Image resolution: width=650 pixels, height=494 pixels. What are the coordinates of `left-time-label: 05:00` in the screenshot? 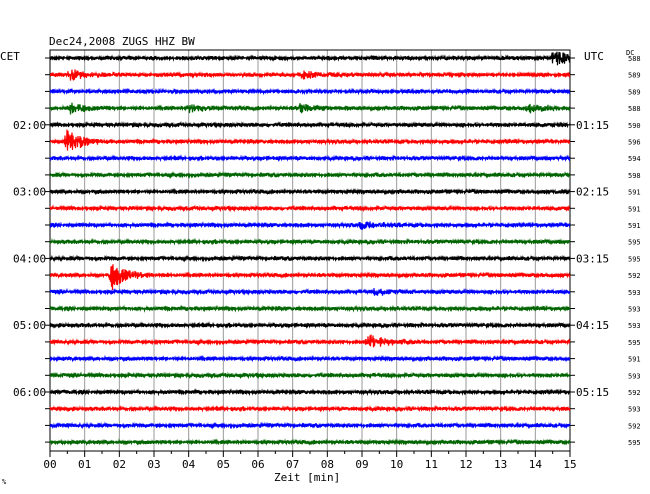 It's located at (29, 325).